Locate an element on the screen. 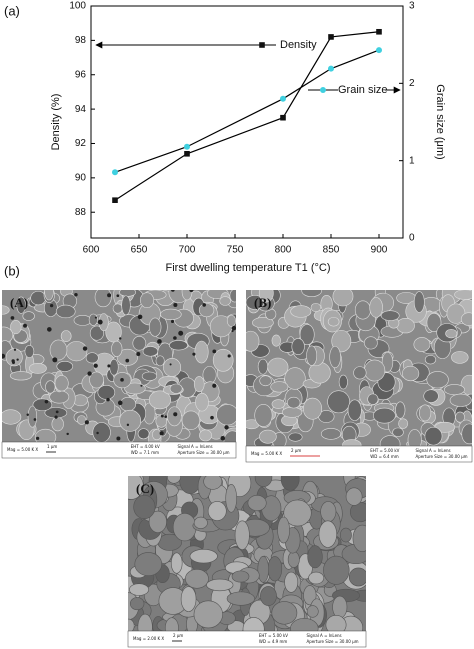 This screenshot has width=474, height=649. legend-label: Density is located at coordinates (298, 45).